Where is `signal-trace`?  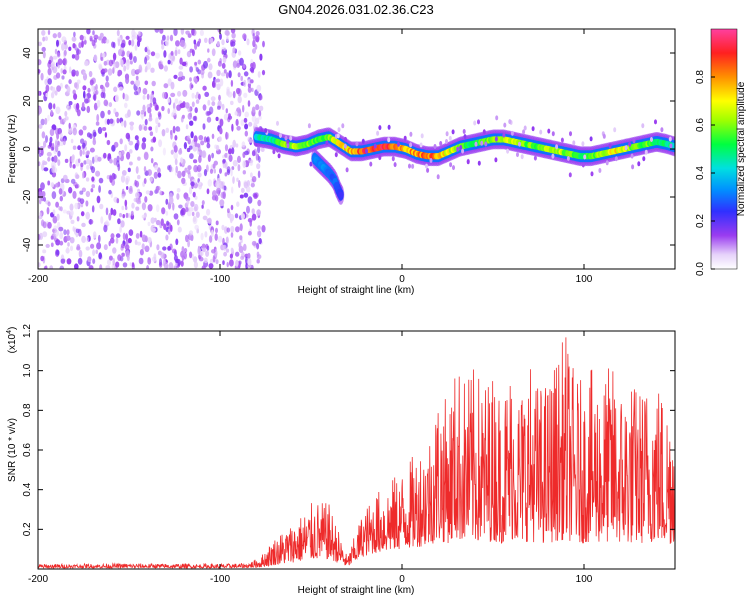 signal-trace is located at coordinates (463, 147).